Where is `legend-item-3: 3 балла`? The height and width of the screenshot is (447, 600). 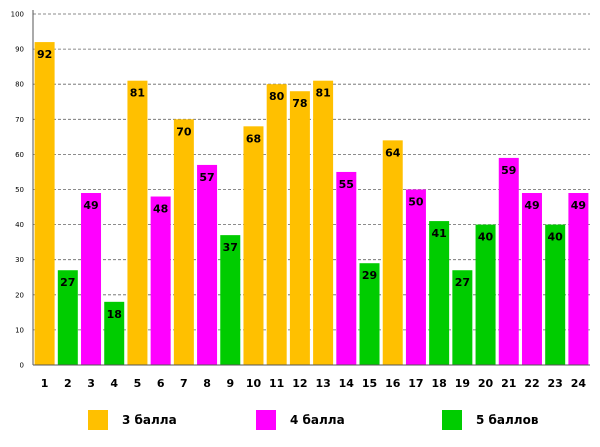 legend-item-3: 3 балла is located at coordinates (132, 420).